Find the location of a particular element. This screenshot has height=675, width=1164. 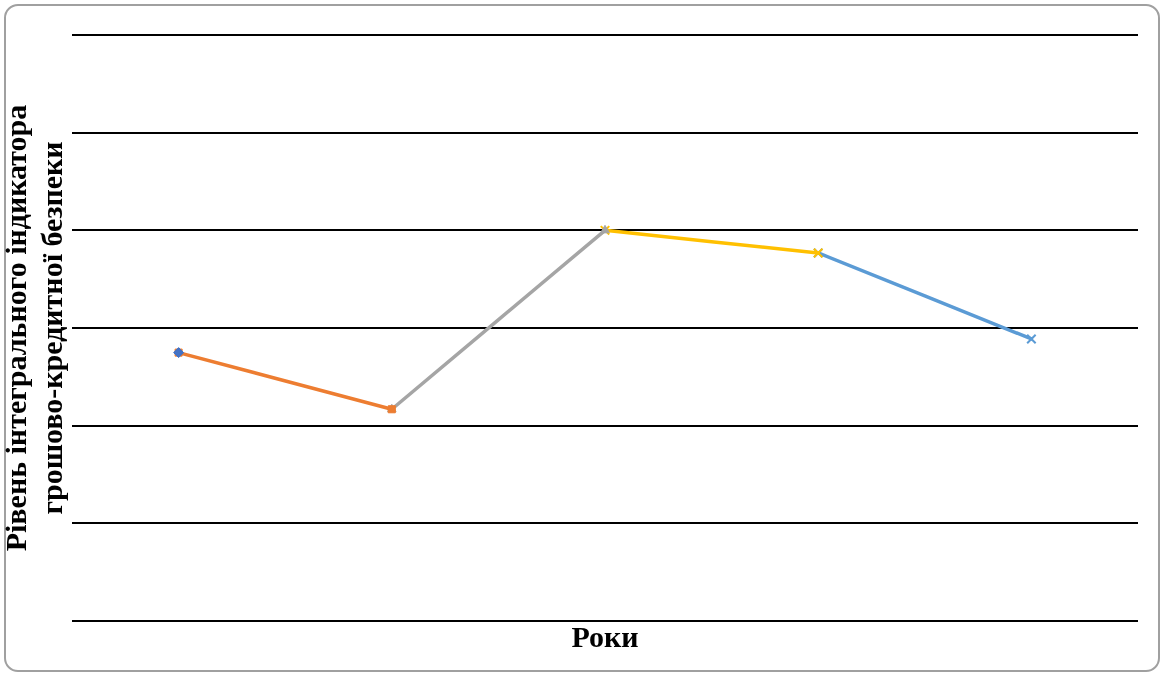

x-axis-title: Роки is located at coordinates (605, 636).